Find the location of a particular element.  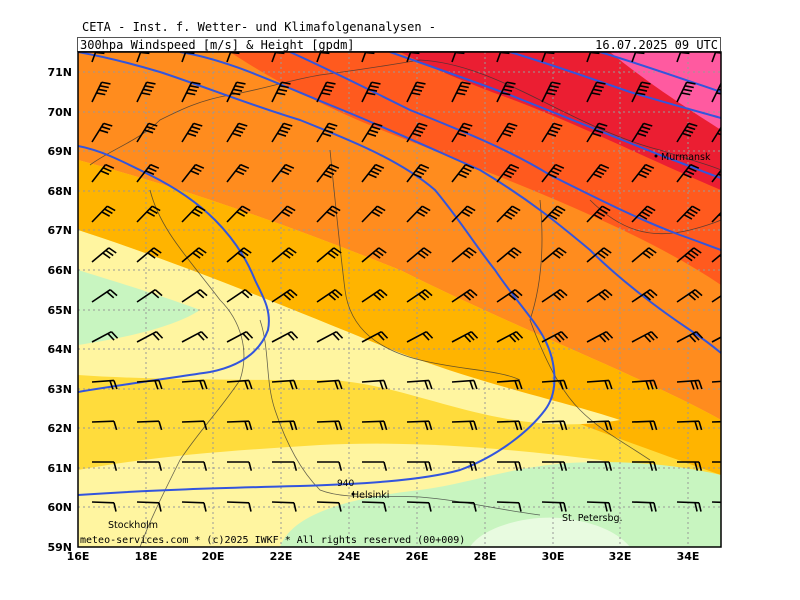

lat-label: 61N is located at coordinates (59, 468).